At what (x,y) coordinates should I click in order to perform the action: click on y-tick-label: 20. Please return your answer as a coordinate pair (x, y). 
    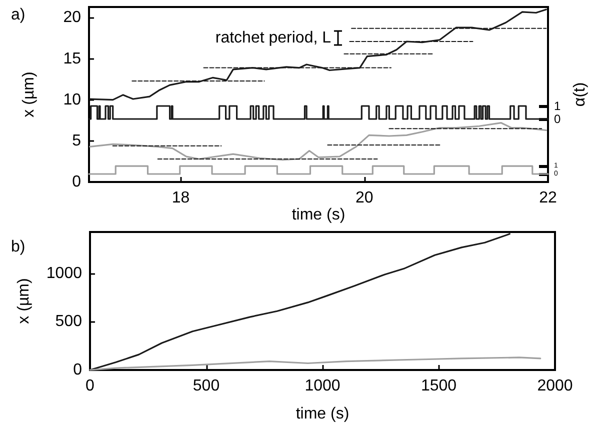
    Looking at the image, I should click on (72, 17).